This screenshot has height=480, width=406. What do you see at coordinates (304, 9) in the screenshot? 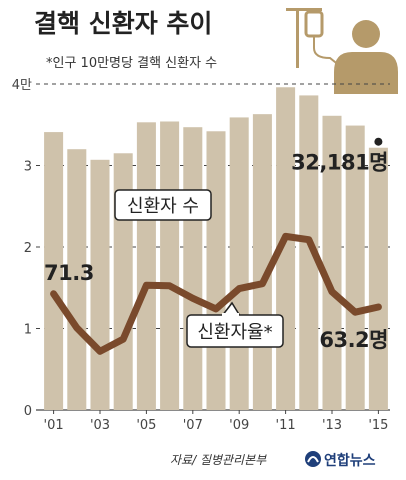
I see `iv-hook` at bounding box center [304, 9].